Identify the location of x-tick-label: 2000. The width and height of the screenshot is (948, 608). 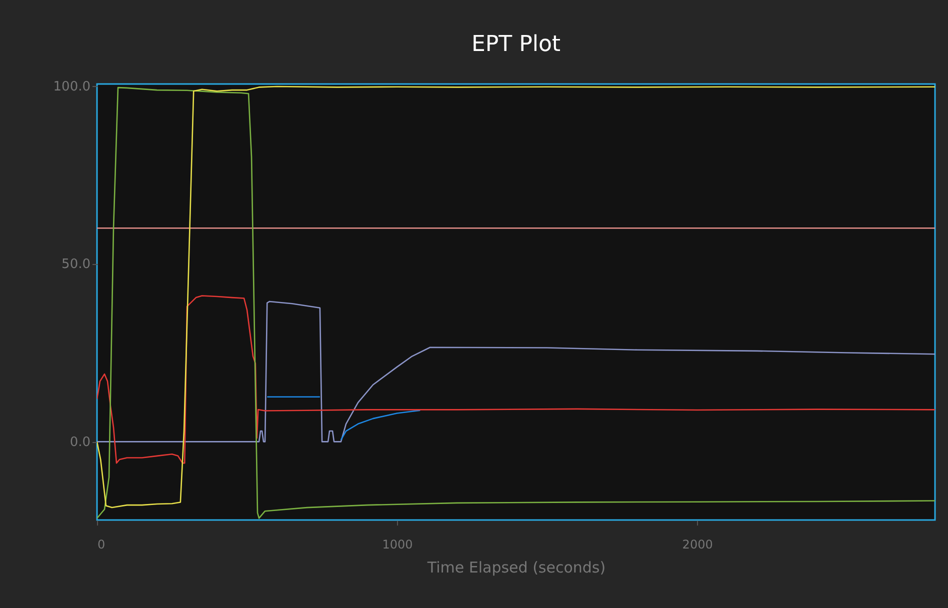
(697, 545).